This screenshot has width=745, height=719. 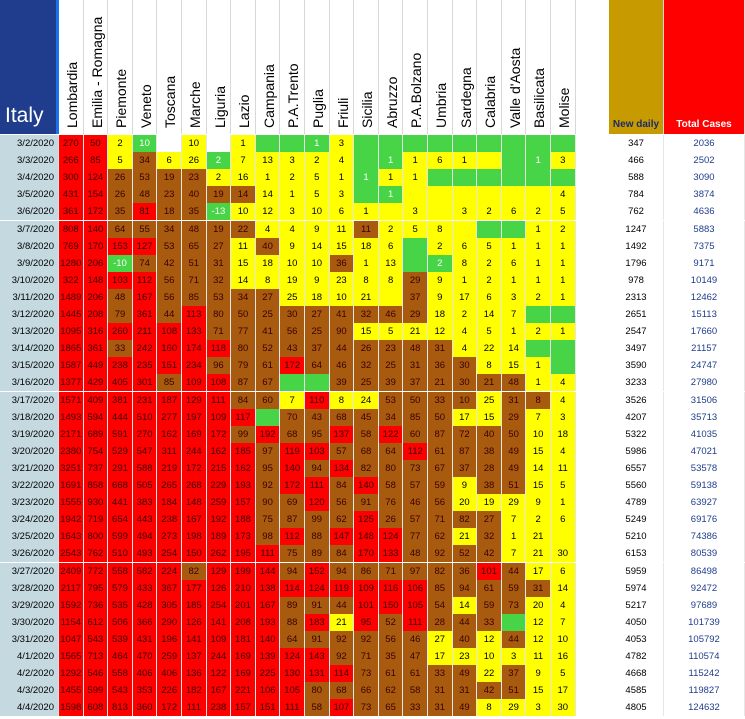 What do you see at coordinates (71, 554) in the screenshot?
I see `region-cell: 2543` at bounding box center [71, 554].